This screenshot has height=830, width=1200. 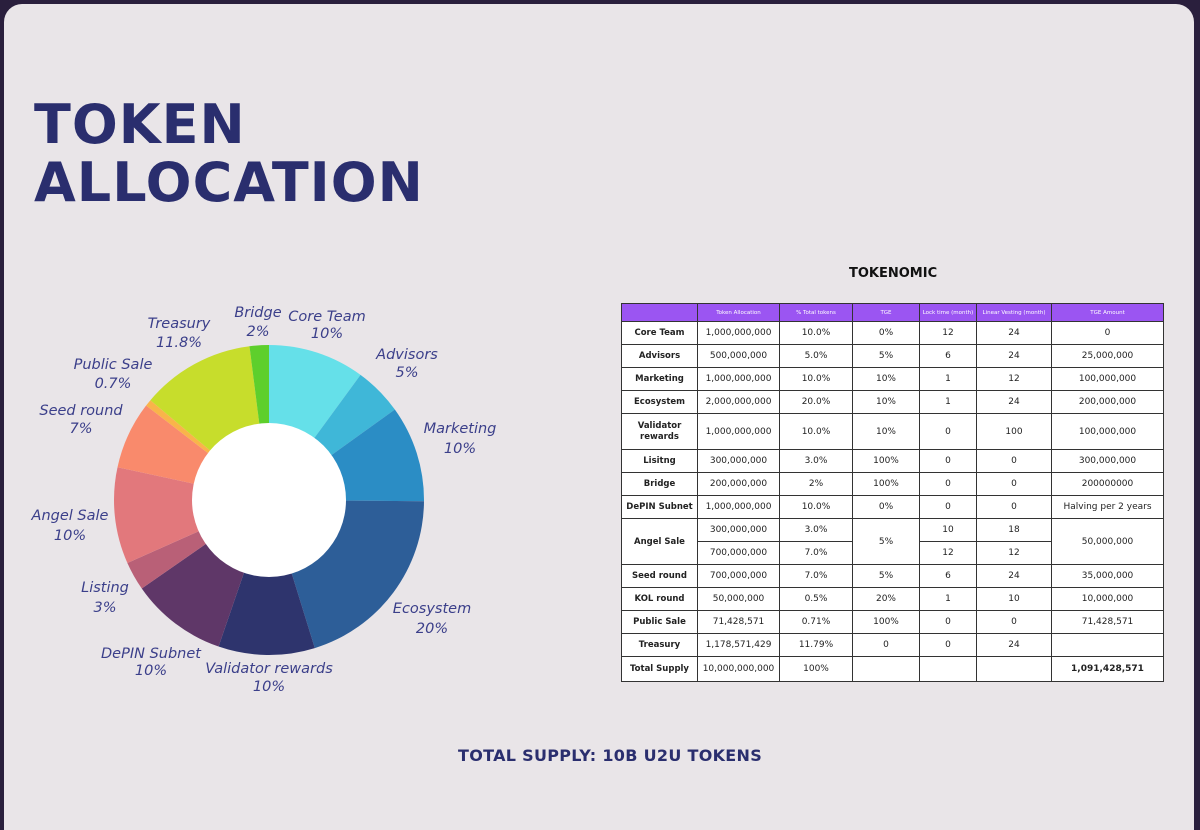 I want to click on cell-percent: 0.71%, so click(x=816, y=622).